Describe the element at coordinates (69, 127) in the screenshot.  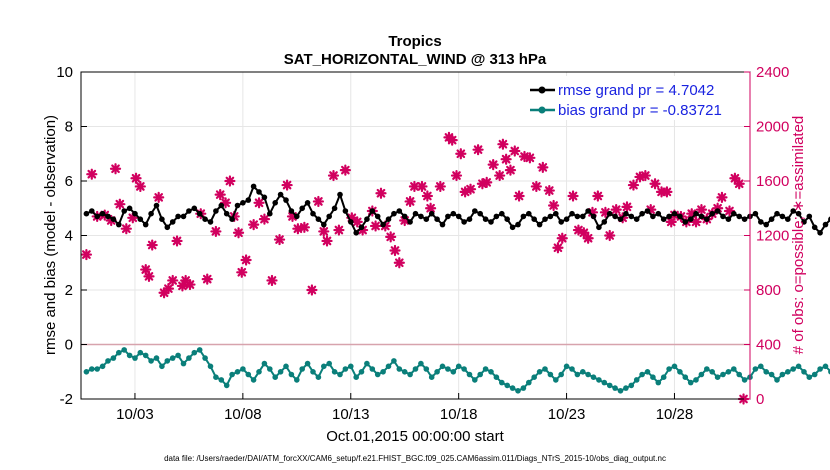
I see `left-tick-label-5: 8` at that location.